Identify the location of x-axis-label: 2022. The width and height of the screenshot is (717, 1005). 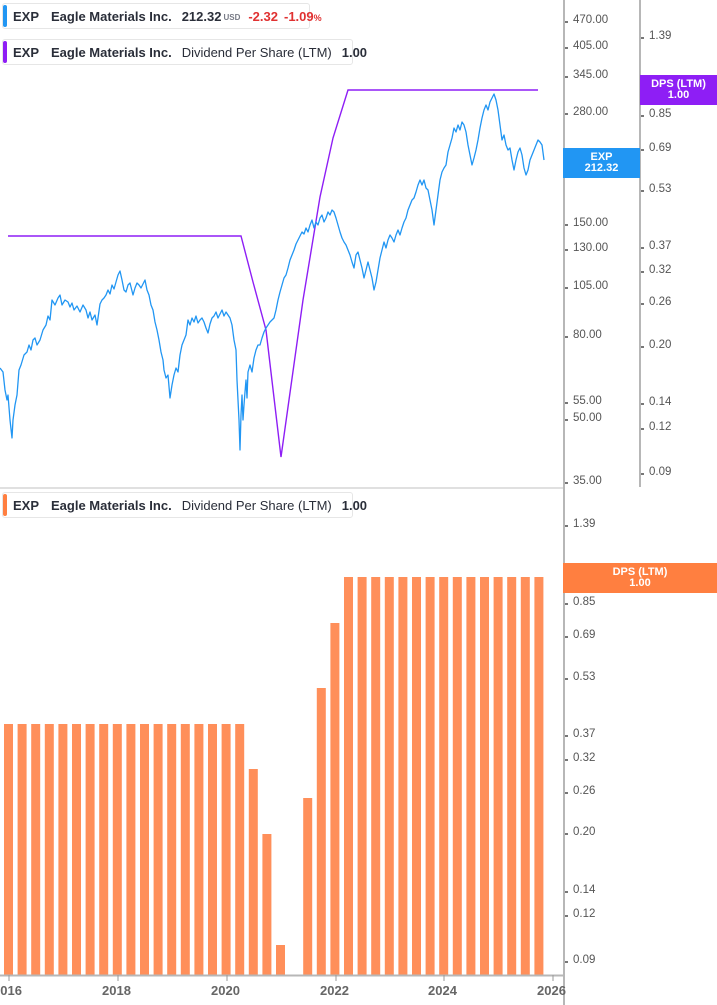
(334, 990).